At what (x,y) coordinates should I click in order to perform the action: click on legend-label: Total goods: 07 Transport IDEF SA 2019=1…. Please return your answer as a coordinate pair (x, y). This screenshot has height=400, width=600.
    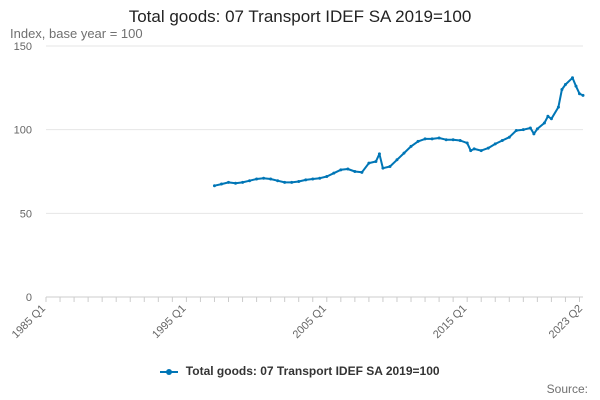
    Looking at the image, I should click on (312, 371).